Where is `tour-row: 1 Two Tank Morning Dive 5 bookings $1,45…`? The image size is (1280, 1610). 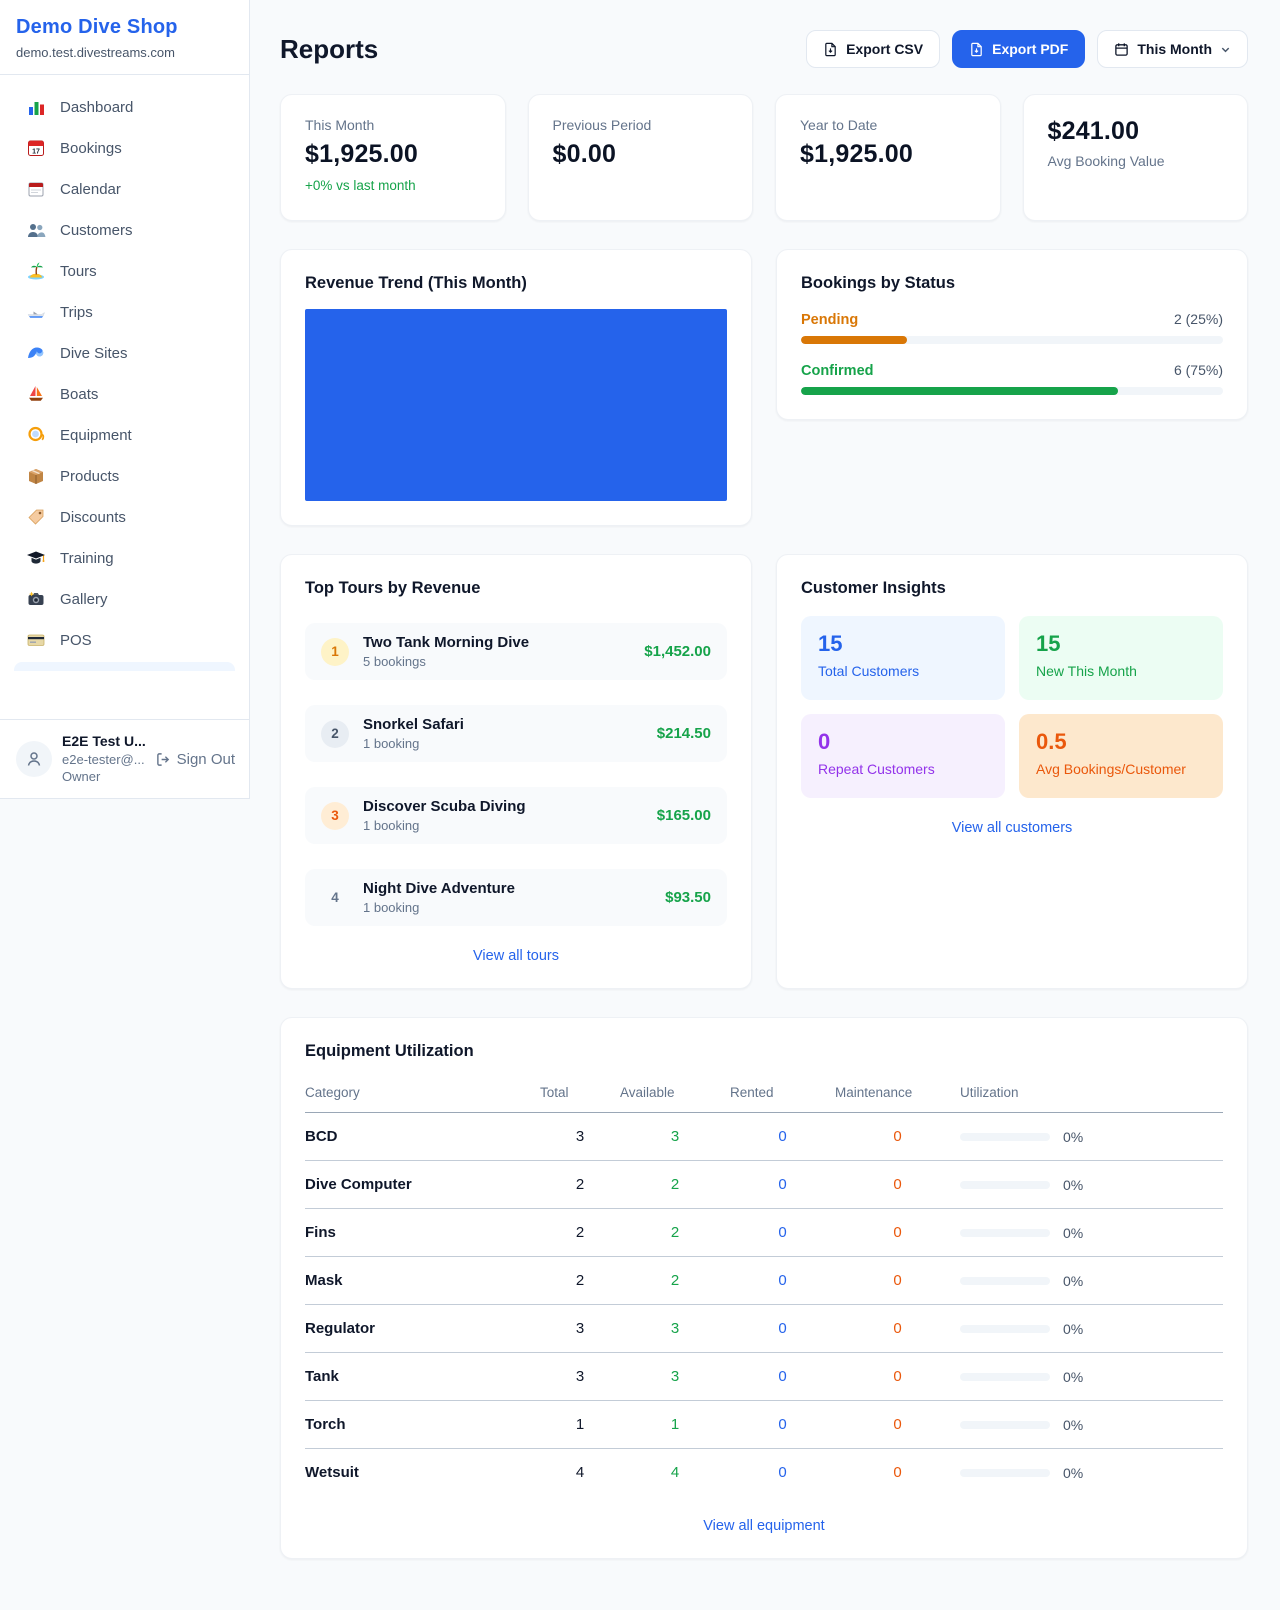 tour-row: 1 Two Tank Morning Dive 5 bookings $1,45… is located at coordinates (516, 651).